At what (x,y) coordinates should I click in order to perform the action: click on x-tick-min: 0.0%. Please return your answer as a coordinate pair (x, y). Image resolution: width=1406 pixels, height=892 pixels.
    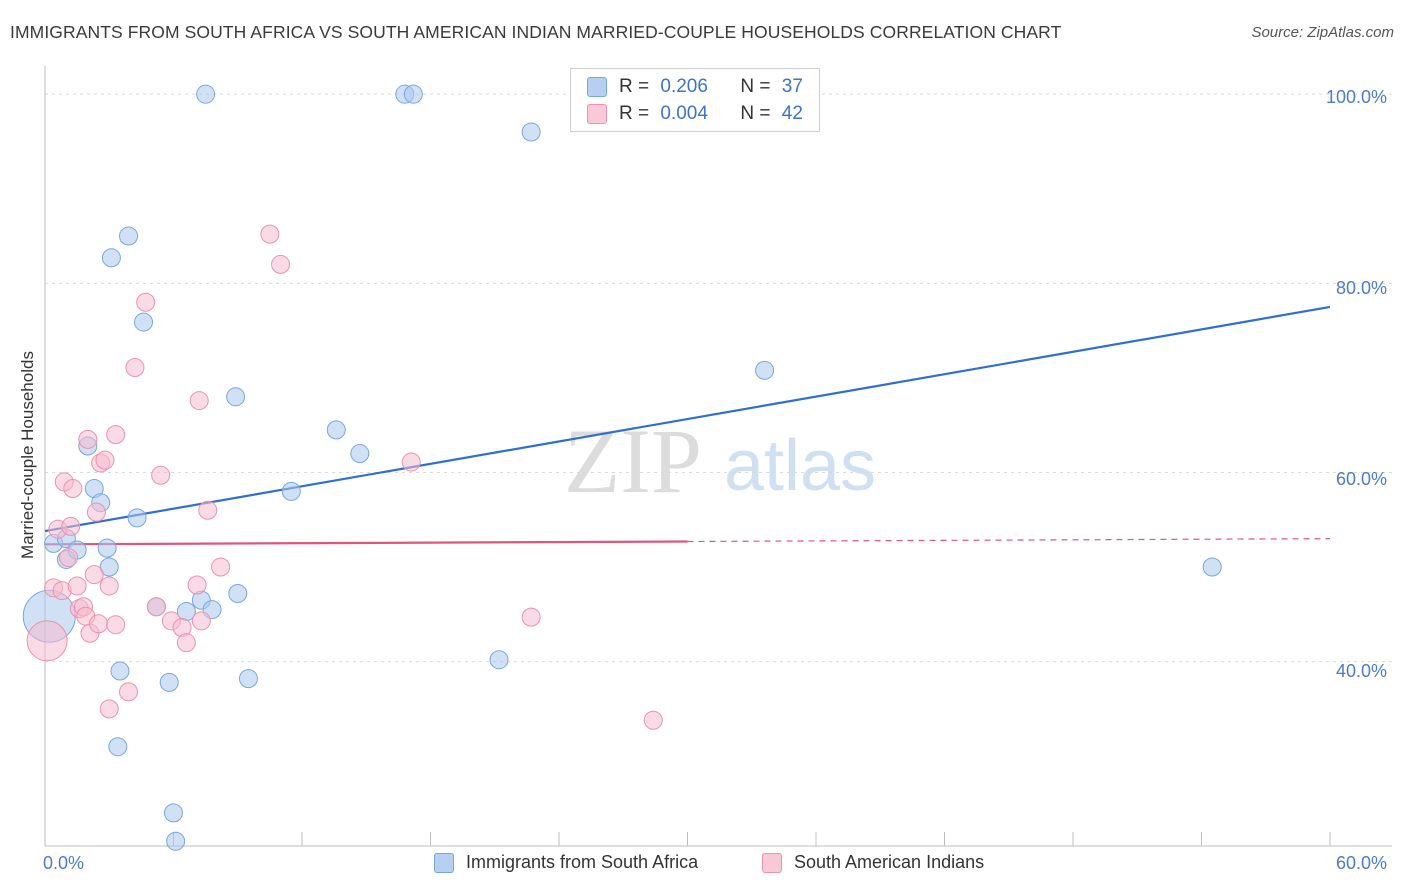
    Looking at the image, I should click on (64, 863).